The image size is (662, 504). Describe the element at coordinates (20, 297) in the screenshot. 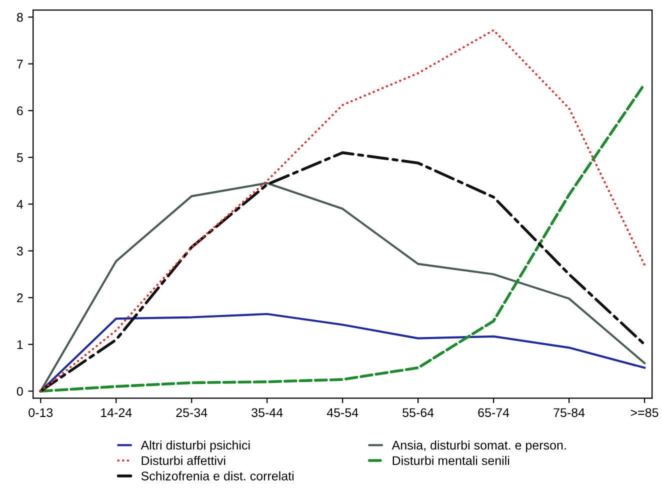

I see `y-tick-label: 2` at that location.